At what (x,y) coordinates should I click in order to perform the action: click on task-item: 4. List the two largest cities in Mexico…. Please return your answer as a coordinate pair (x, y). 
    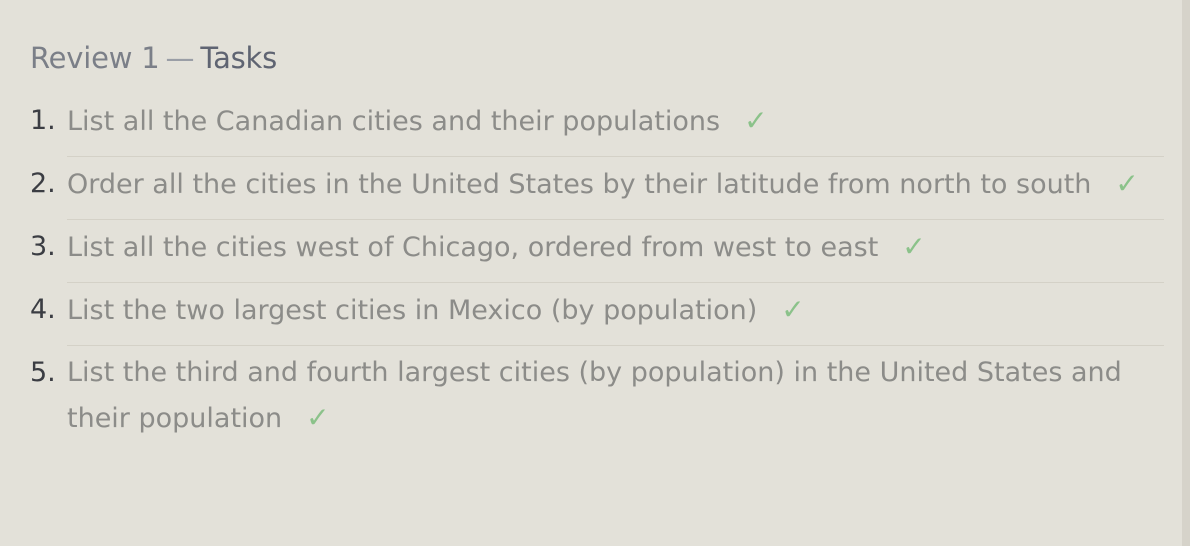
    Looking at the image, I should click on (597, 318).